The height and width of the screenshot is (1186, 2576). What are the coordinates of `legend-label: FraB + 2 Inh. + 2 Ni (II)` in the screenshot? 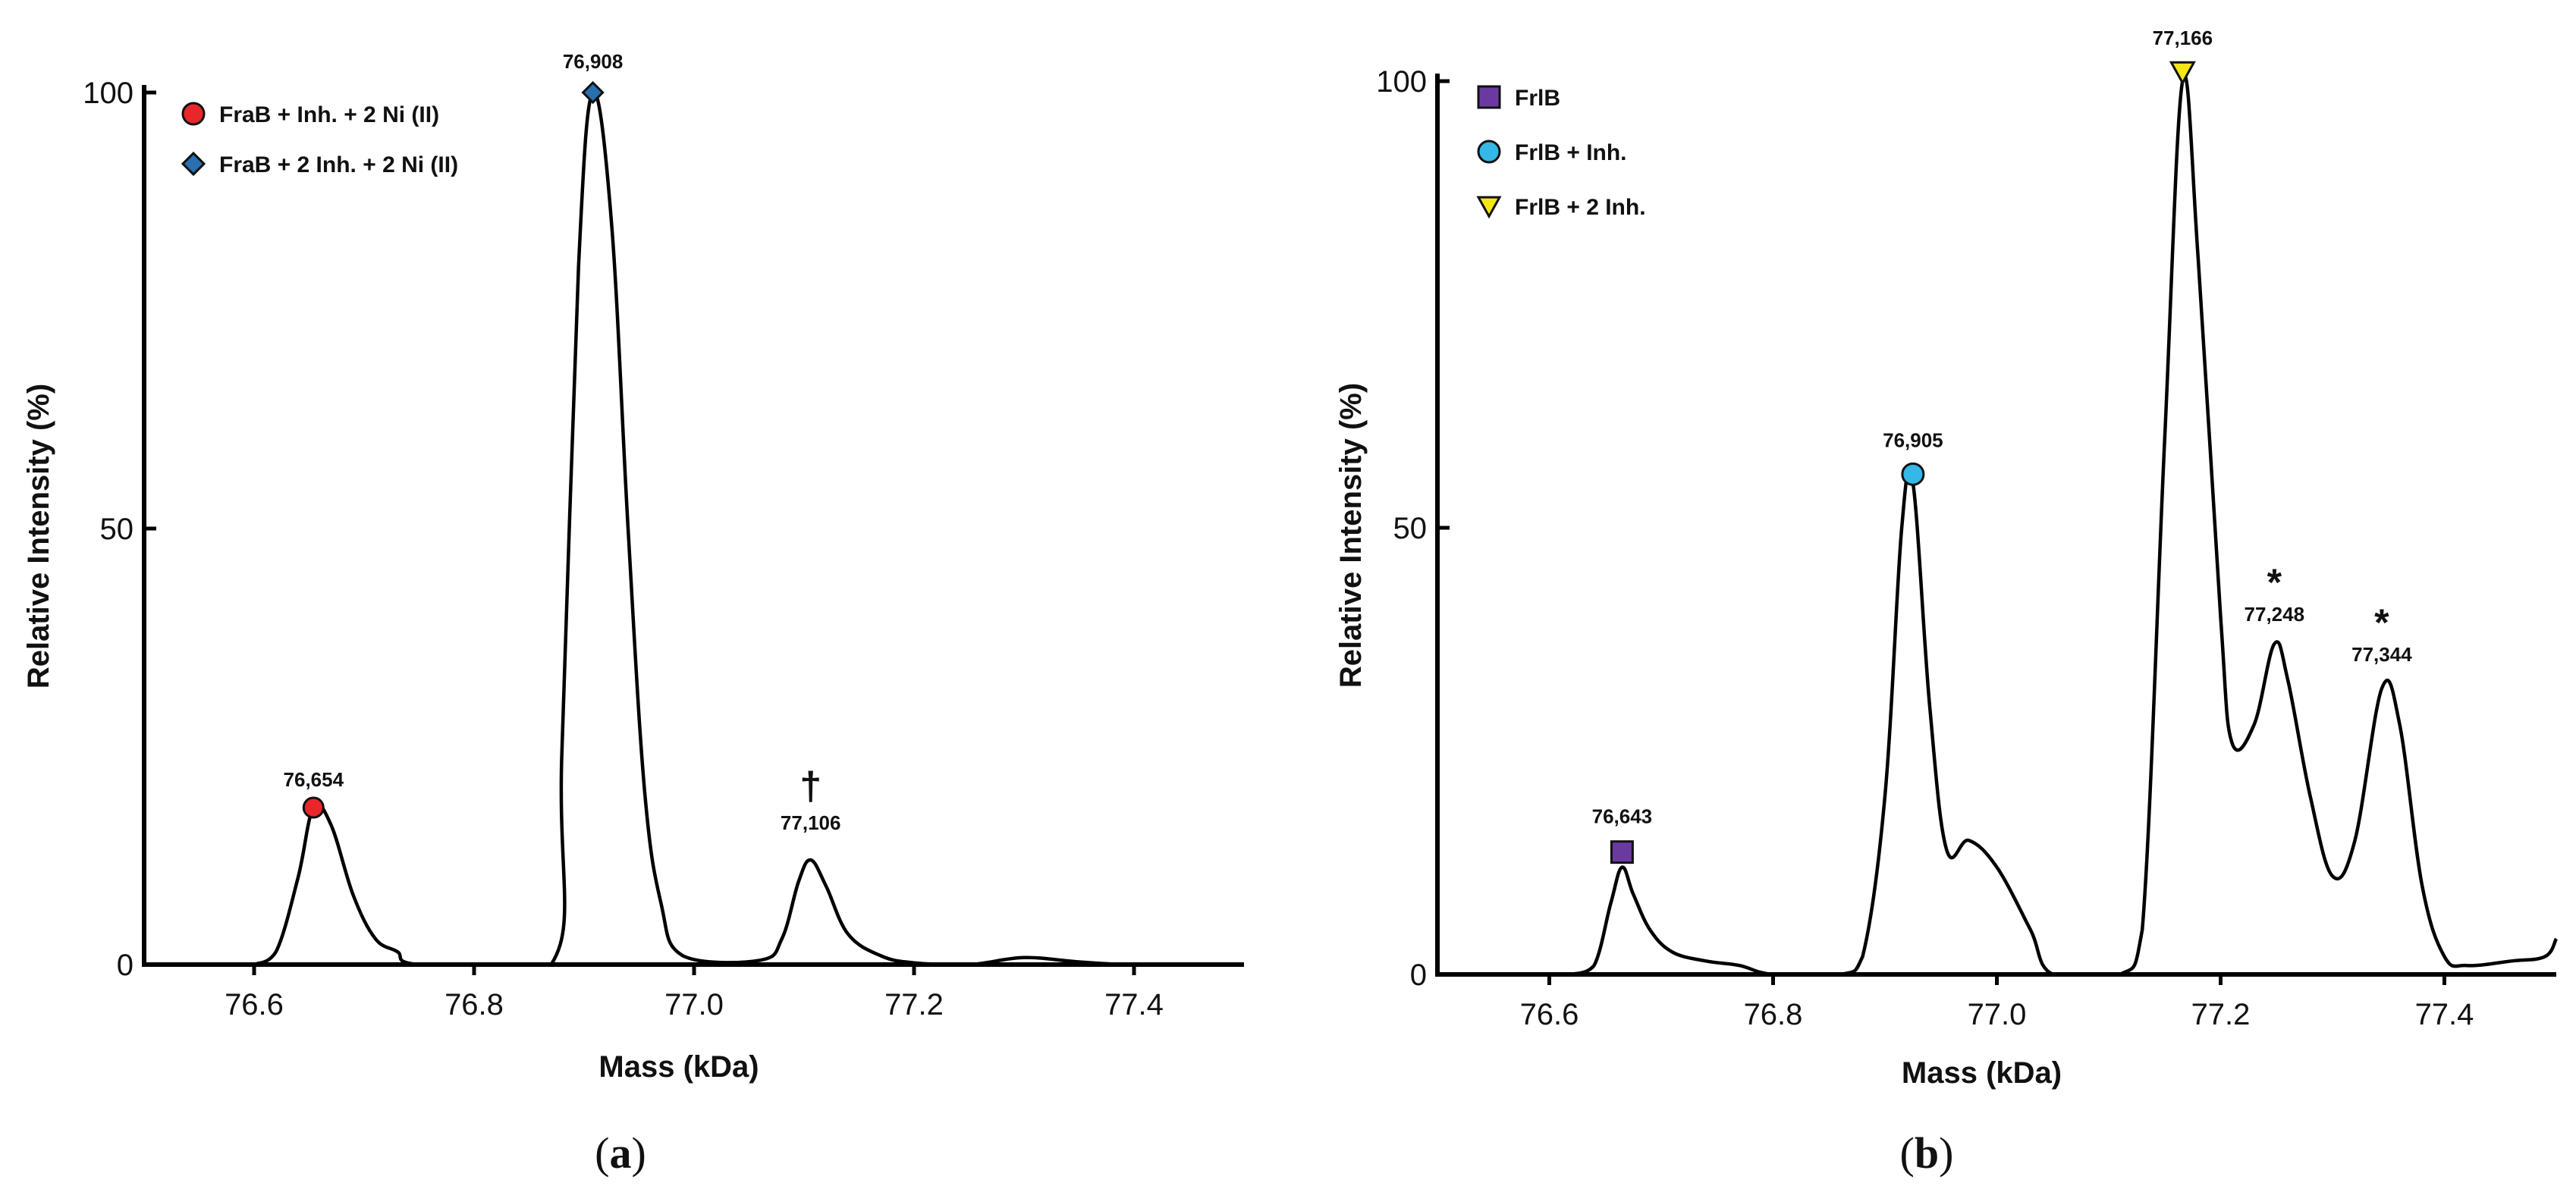 It's located at (338, 164).